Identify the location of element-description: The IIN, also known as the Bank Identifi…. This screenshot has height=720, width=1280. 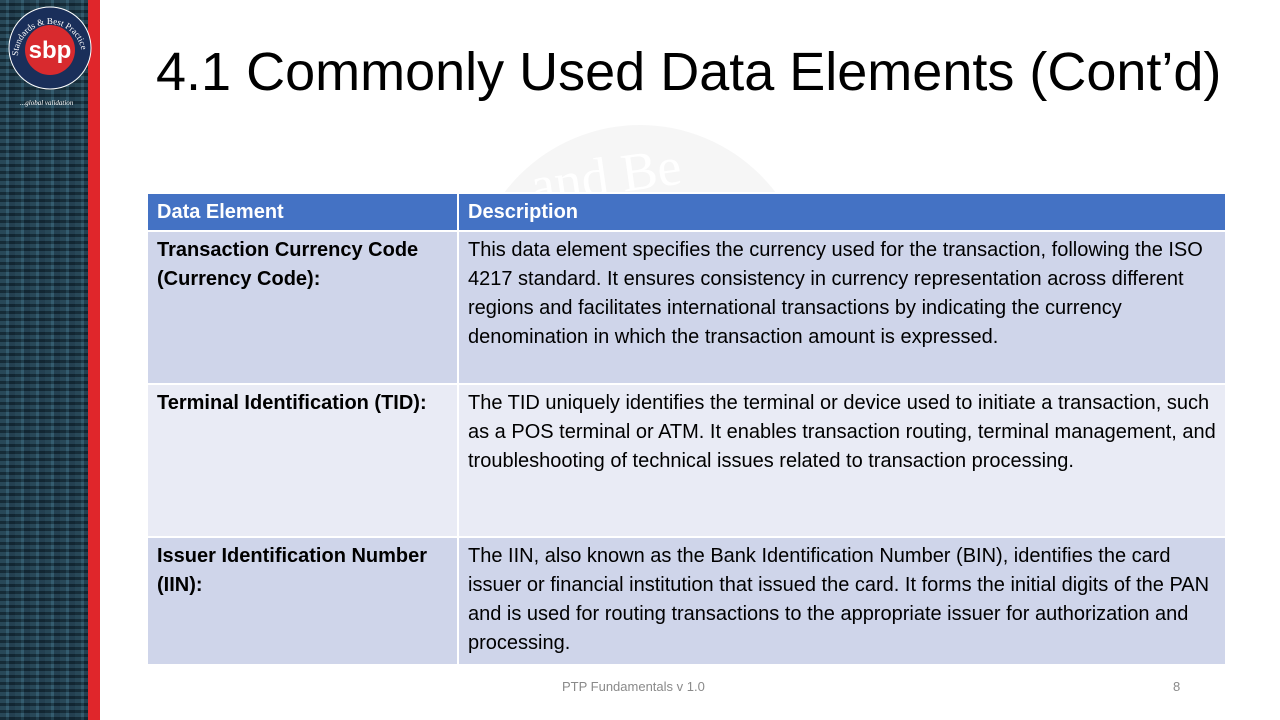
(842, 601).